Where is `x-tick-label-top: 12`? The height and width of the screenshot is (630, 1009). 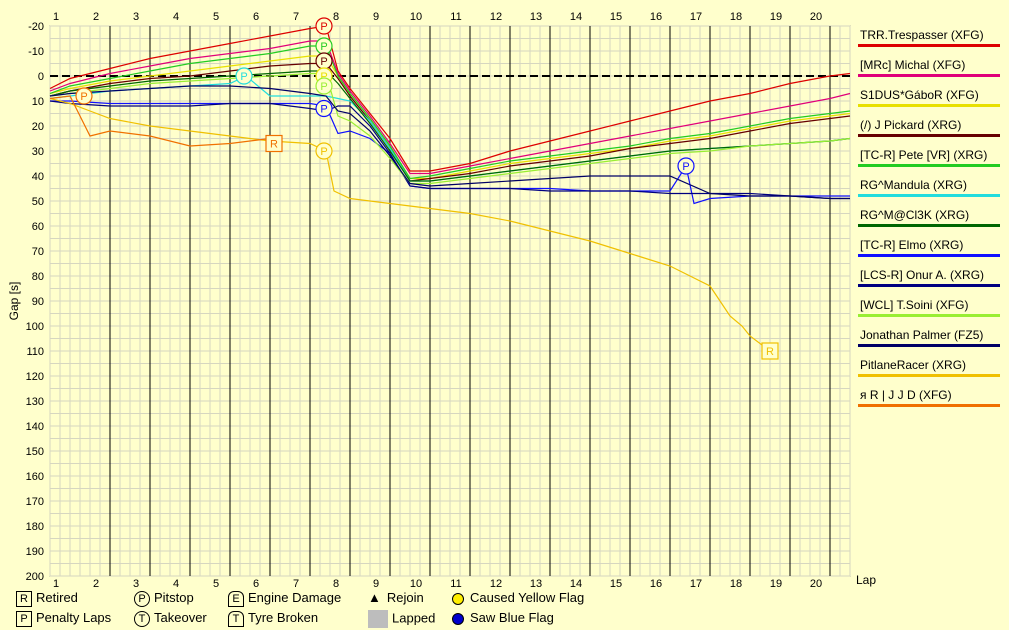
x-tick-label-top: 12 is located at coordinates (496, 17).